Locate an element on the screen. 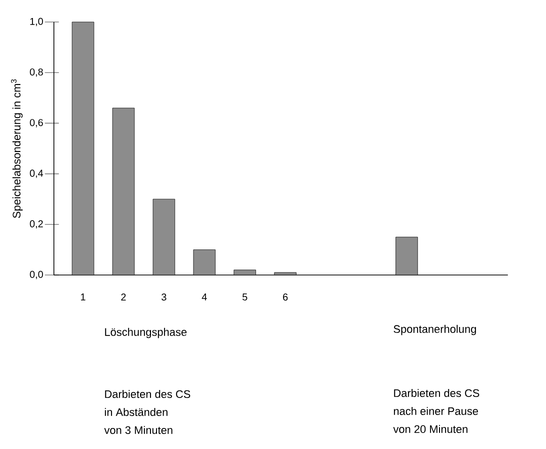 The width and height of the screenshot is (546, 449). text: nach einer Pause is located at coordinates (436, 411).